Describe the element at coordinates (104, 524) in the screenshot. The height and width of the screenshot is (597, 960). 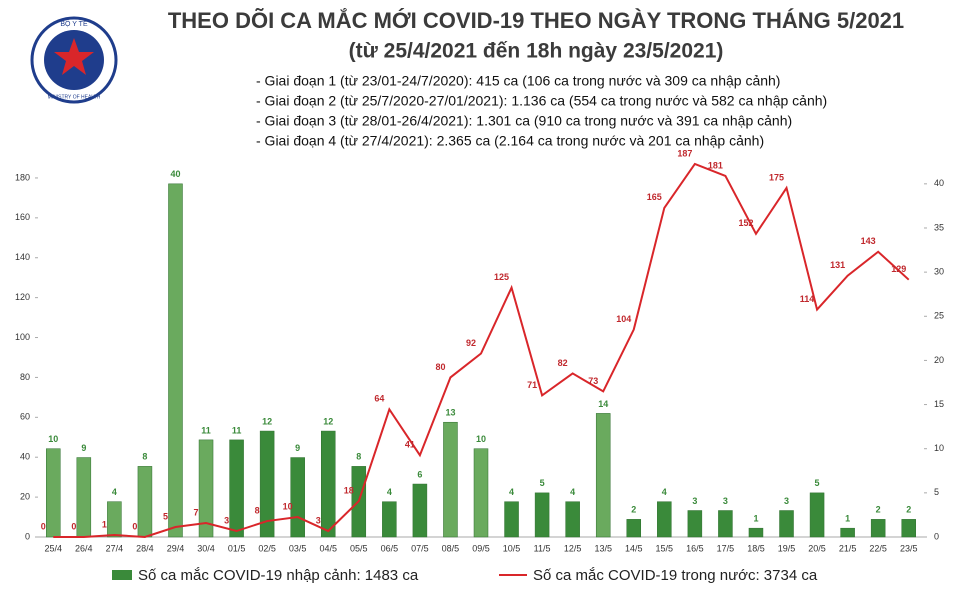
I see `line-value-label: 1` at that location.